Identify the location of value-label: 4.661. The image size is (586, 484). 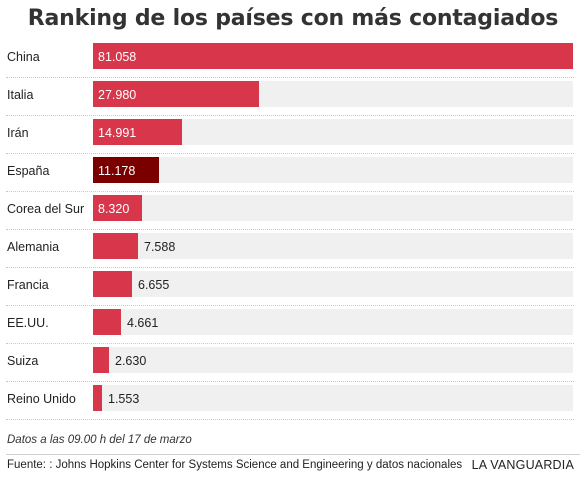
(143, 323).